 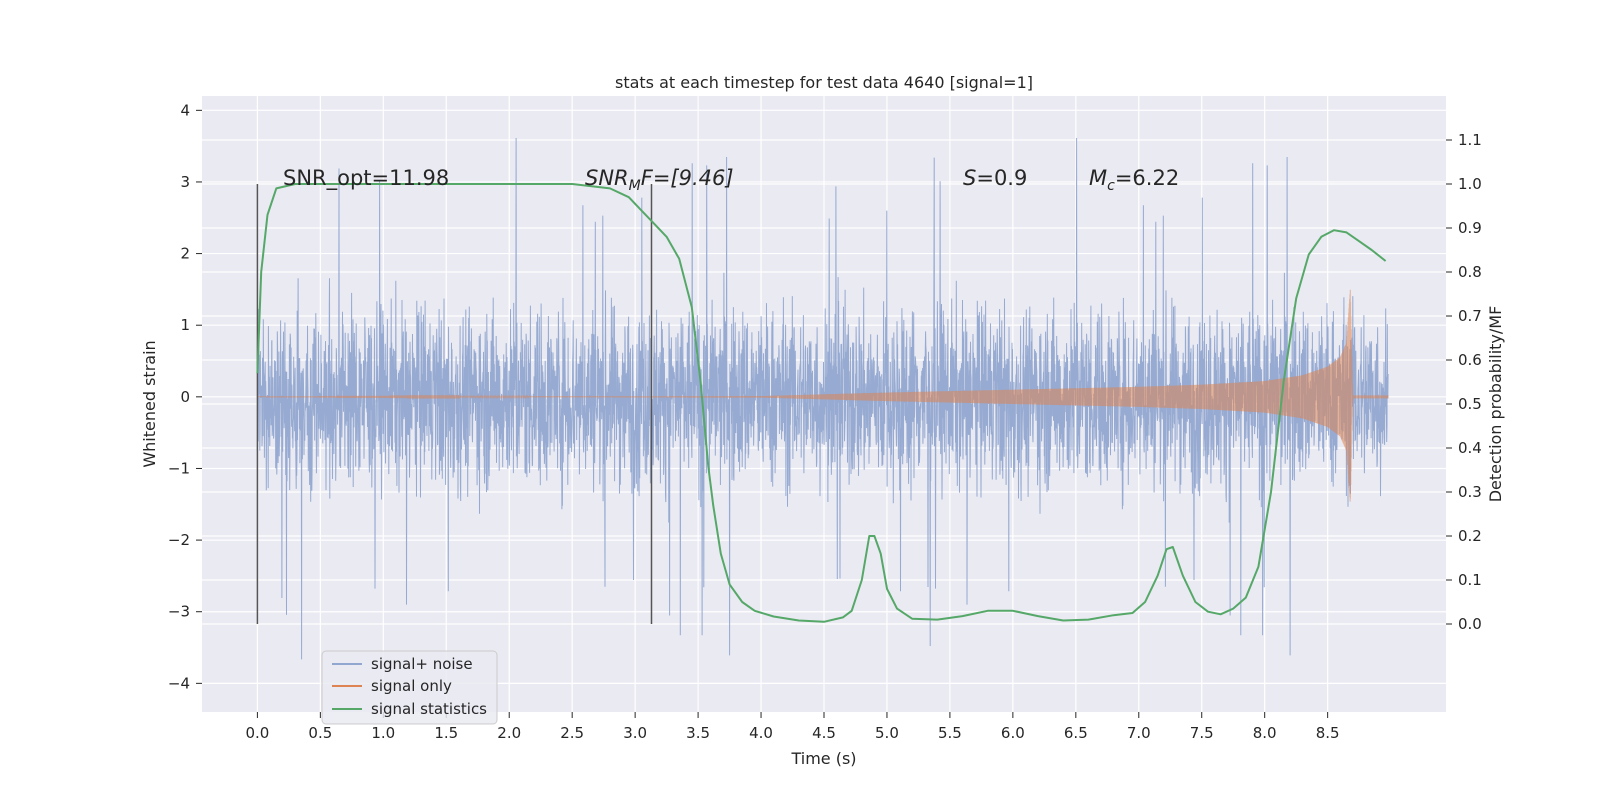 I want to click on x-tick-label-11: 5.5, so click(x=950, y=733).